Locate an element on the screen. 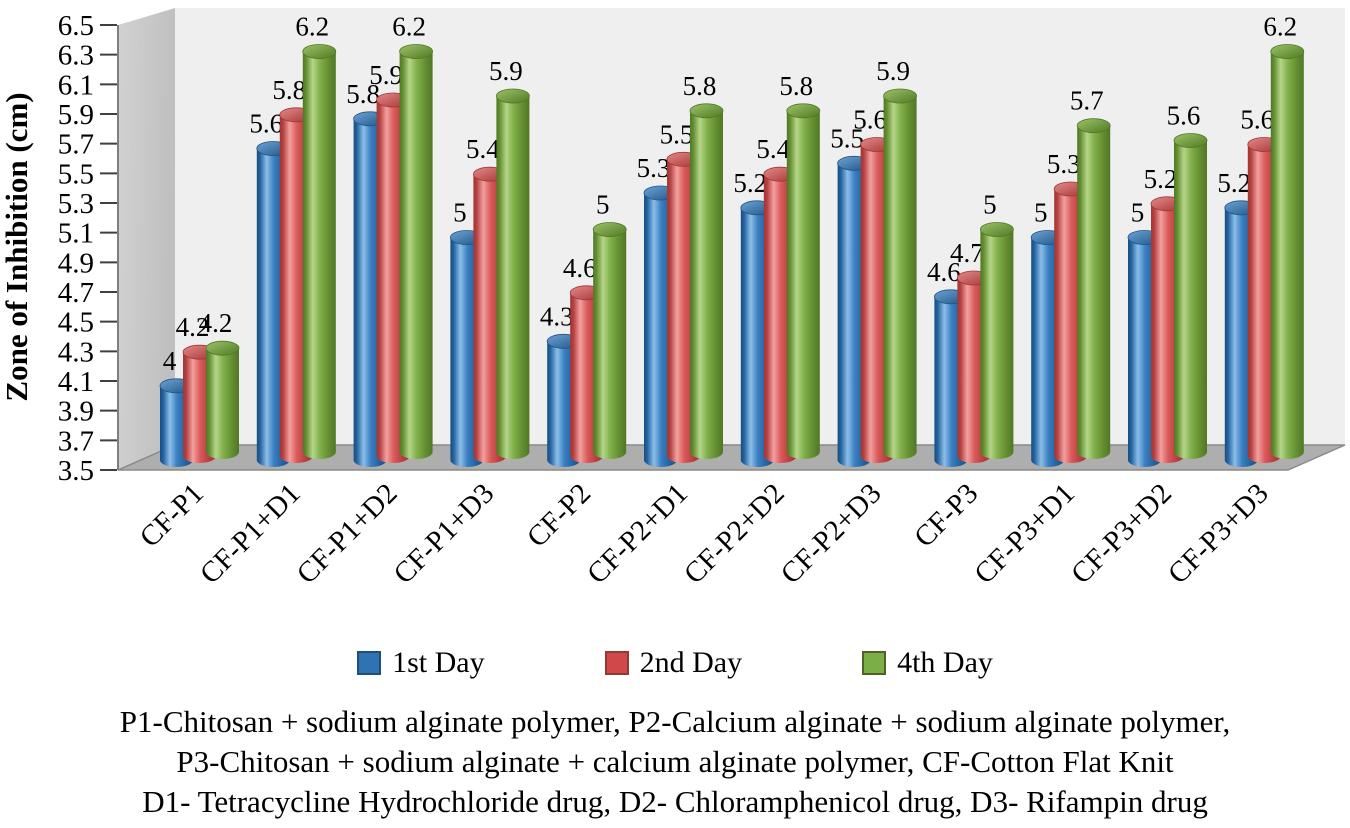  legend-item: 2nd Day is located at coordinates (673, 663).